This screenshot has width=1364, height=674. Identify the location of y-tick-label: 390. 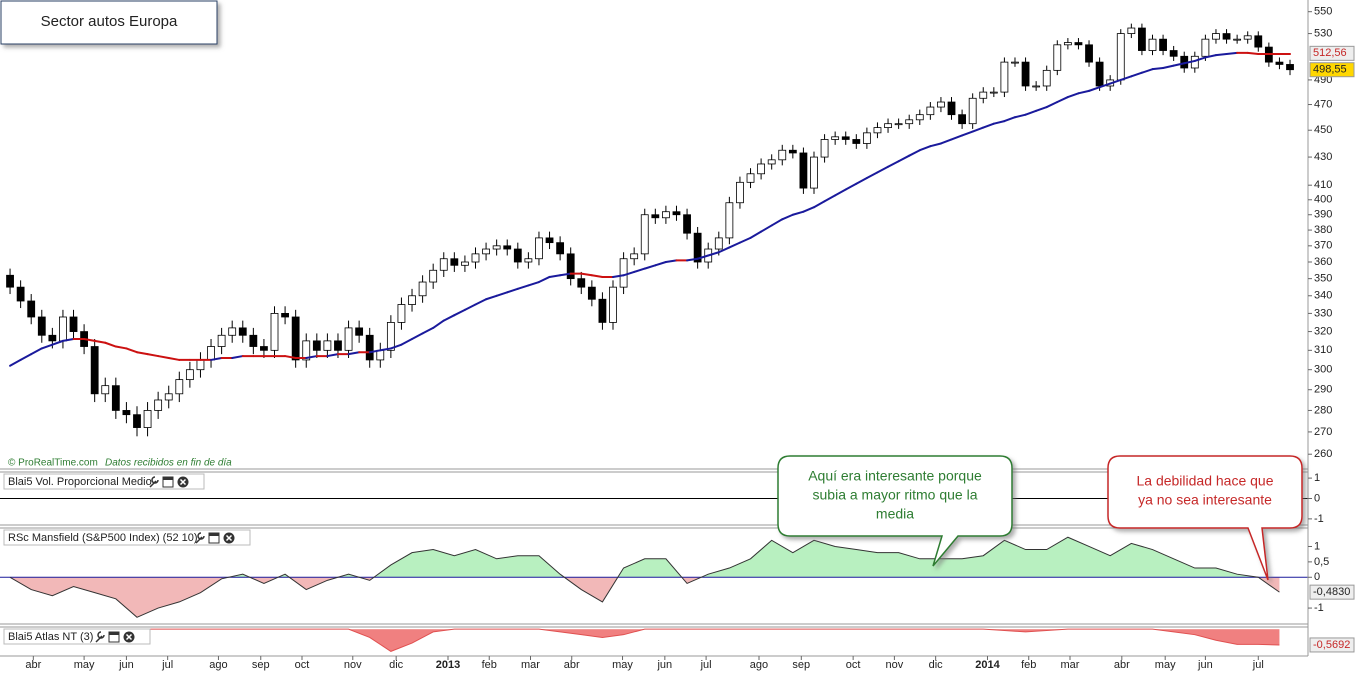
(1323, 215).